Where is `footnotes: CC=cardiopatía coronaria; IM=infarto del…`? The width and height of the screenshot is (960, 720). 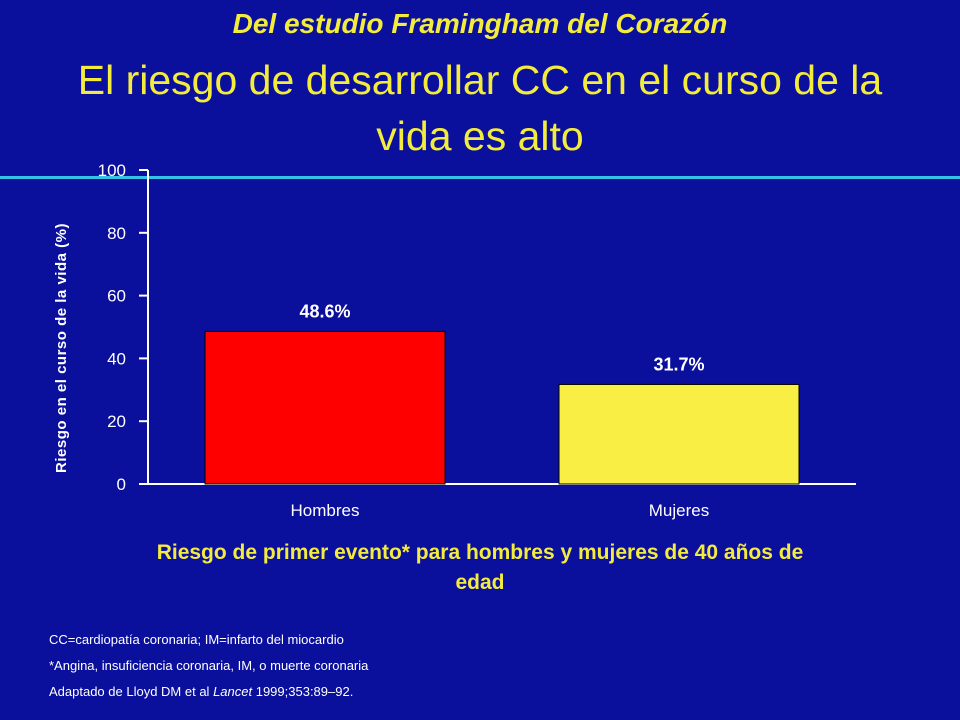 footnotes: CC=cardiopatía coronaria; IM=infarto del… is located at coordinates (208, 666).